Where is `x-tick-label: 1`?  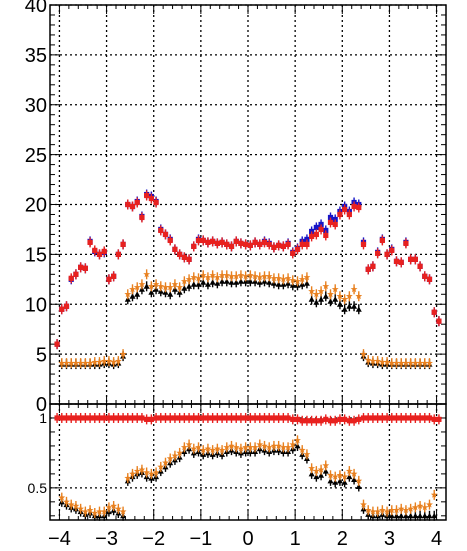
x-tick-label: 1 is located at coordinates (295, 539).